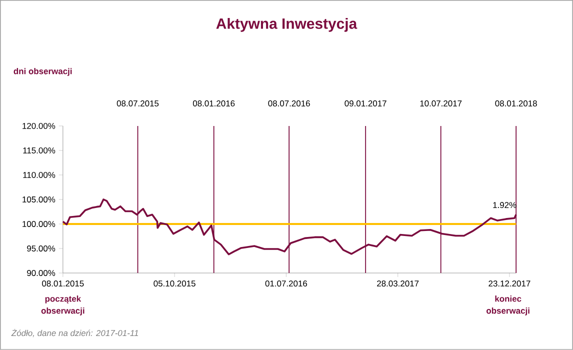 The image size is (573, 350). Describe the element at coordinates (39, 150) in the screenshot. I see `y-tick-label: 115.00%` at that location.